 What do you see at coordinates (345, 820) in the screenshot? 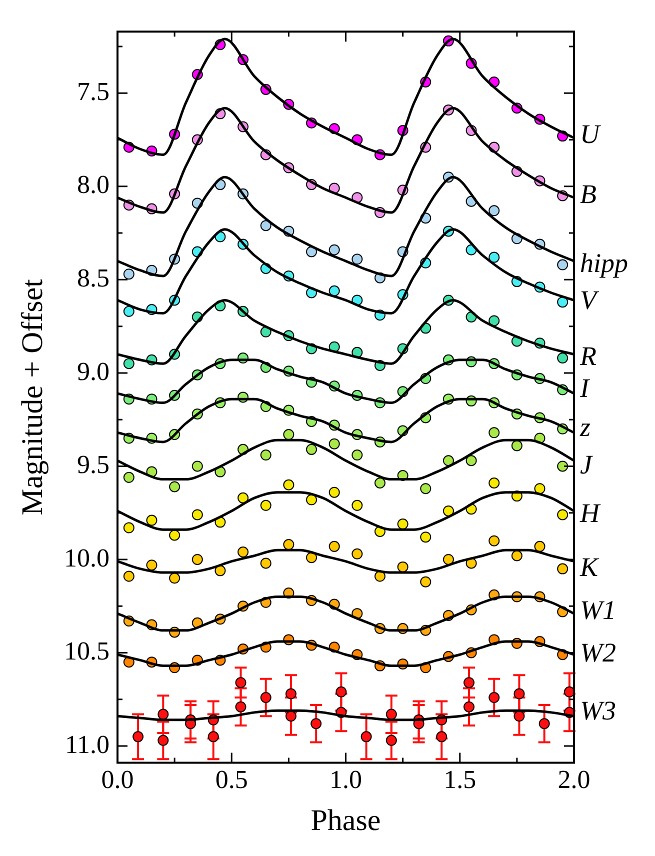
I see `x-axis-title: Phase` at bounding box center [345, 820].